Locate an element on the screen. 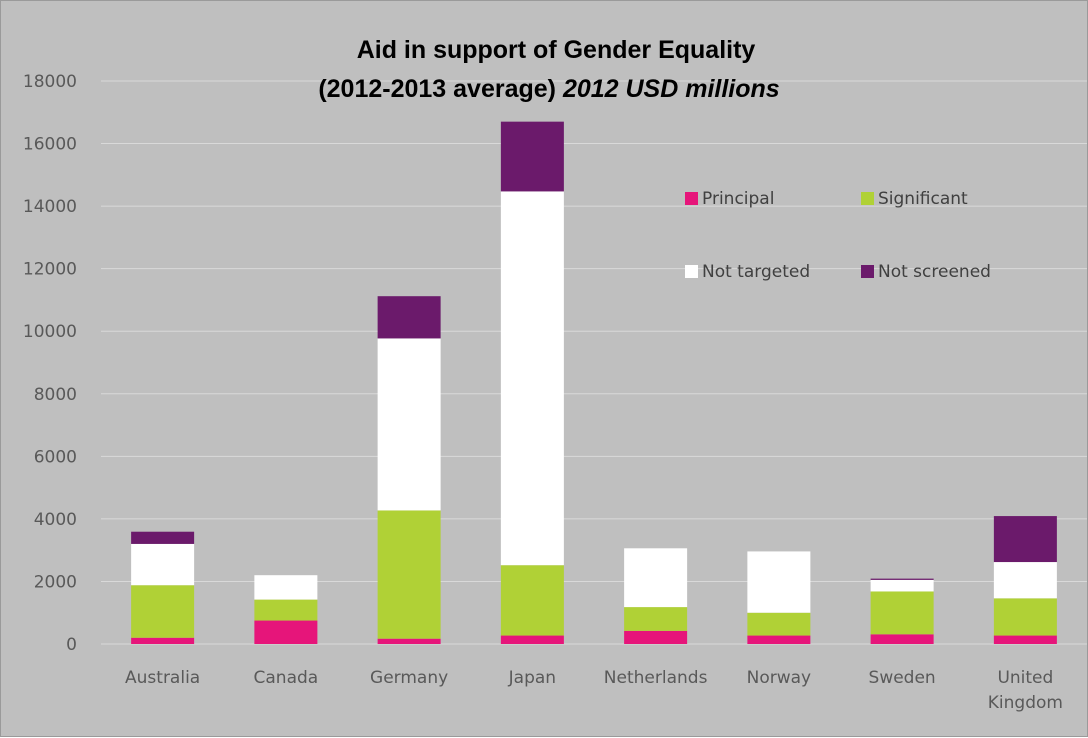 This screenshot has height=738, width=1088. legend-label: Not targeted is located at coordinates (756, 272).